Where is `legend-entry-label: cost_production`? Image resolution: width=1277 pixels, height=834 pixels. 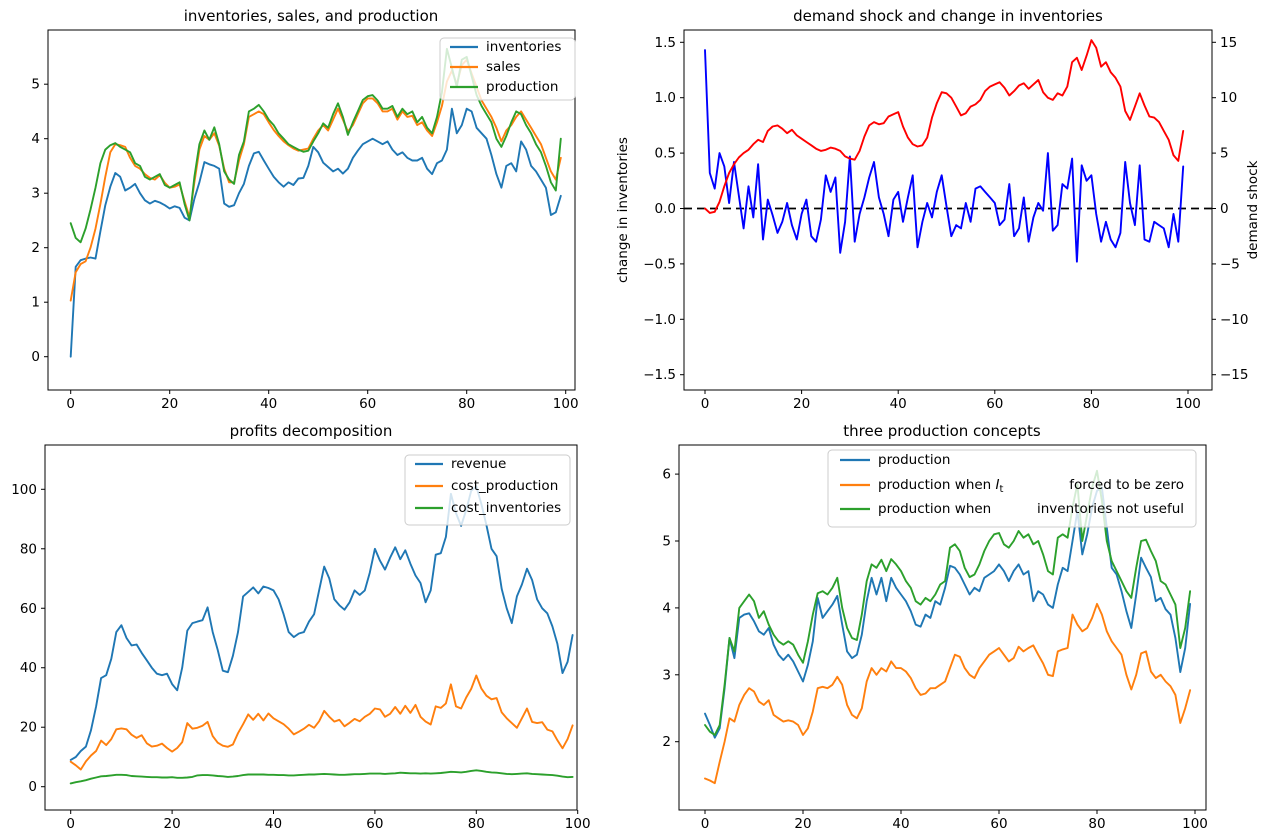
legend-entry-label: cost_production is located at coordinates (504, 486).